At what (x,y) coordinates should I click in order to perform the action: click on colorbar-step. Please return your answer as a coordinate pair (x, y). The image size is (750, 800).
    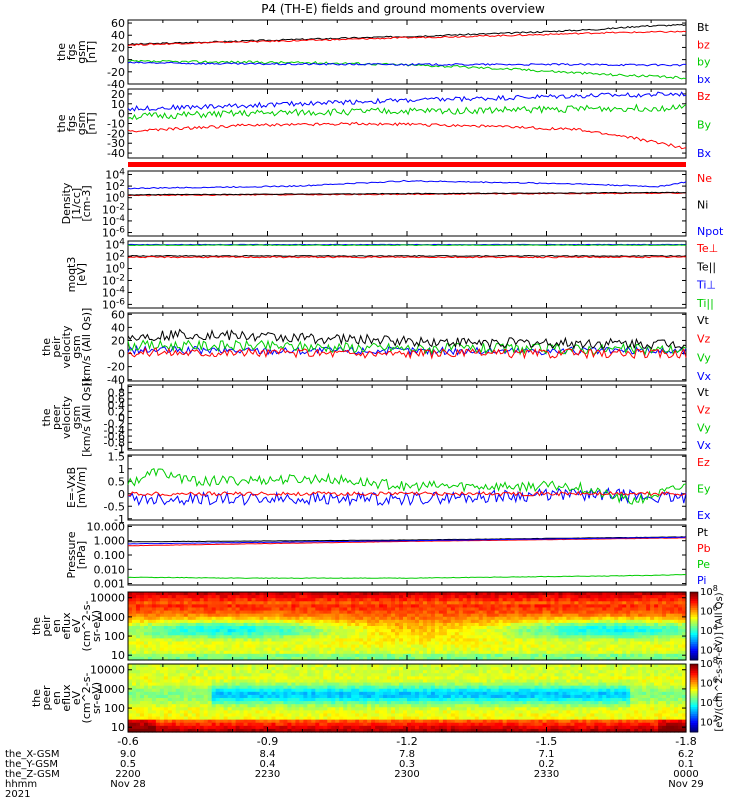
    Looking at the image, I should click on (694, 654).